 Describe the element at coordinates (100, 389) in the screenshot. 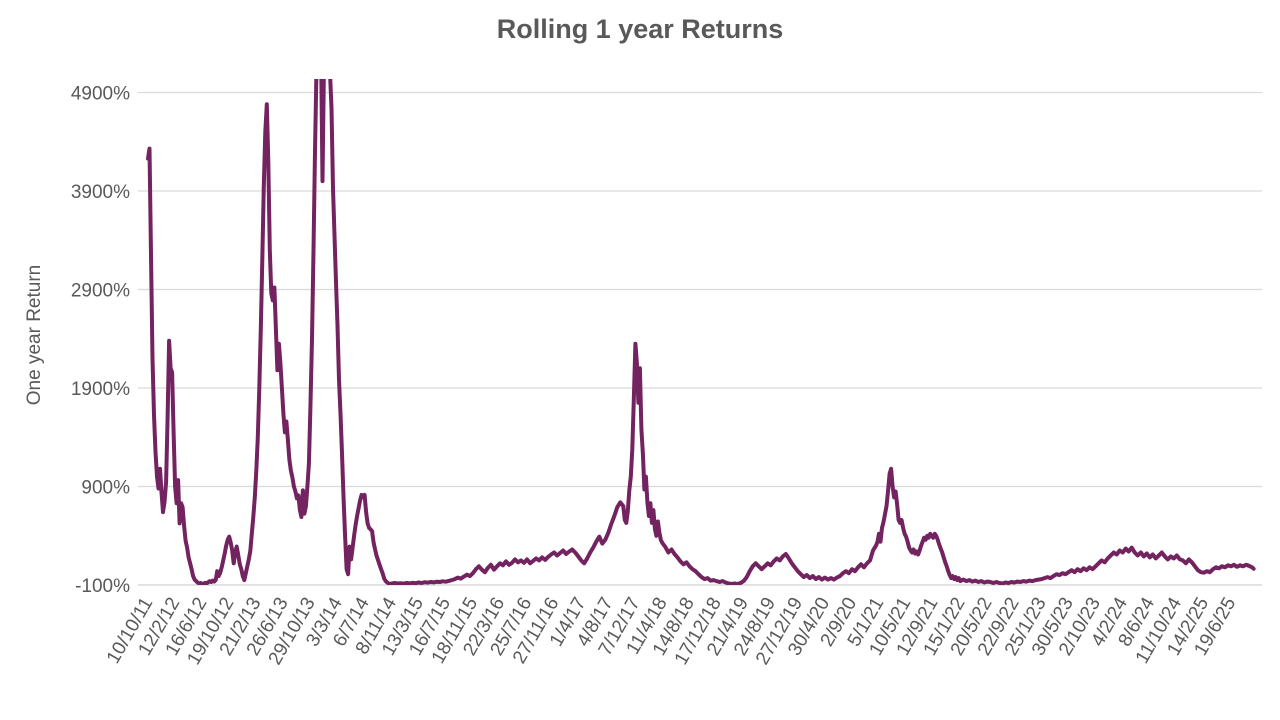

I see `y-tick-label: 1900%` at that location.